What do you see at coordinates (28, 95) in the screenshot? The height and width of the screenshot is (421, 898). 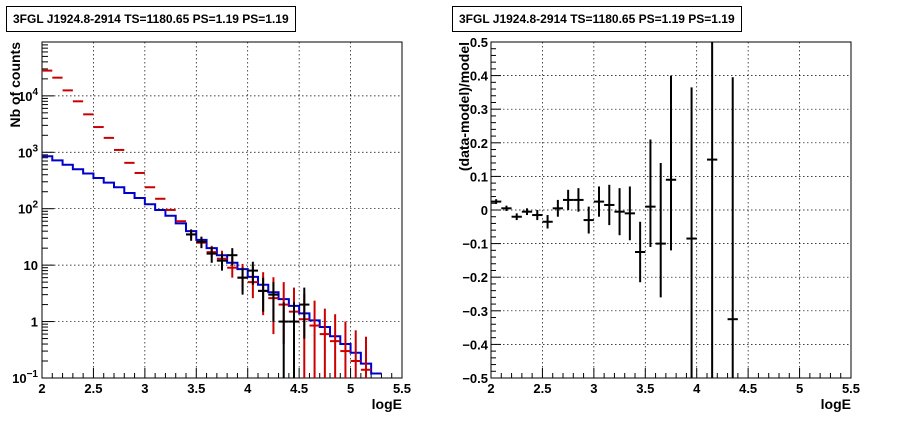 I see `y-tick-label: 10⁴` at bounding box center [28, 95].